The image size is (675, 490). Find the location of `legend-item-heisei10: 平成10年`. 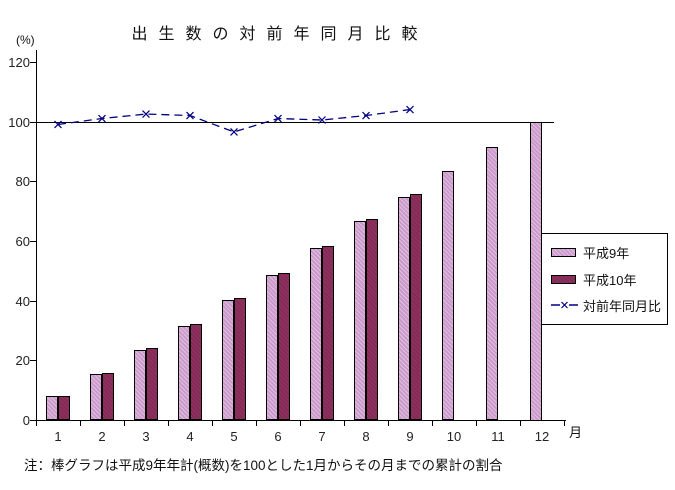

legend-item-heisei10: 平成10年 is located at coordinates (609, 279).